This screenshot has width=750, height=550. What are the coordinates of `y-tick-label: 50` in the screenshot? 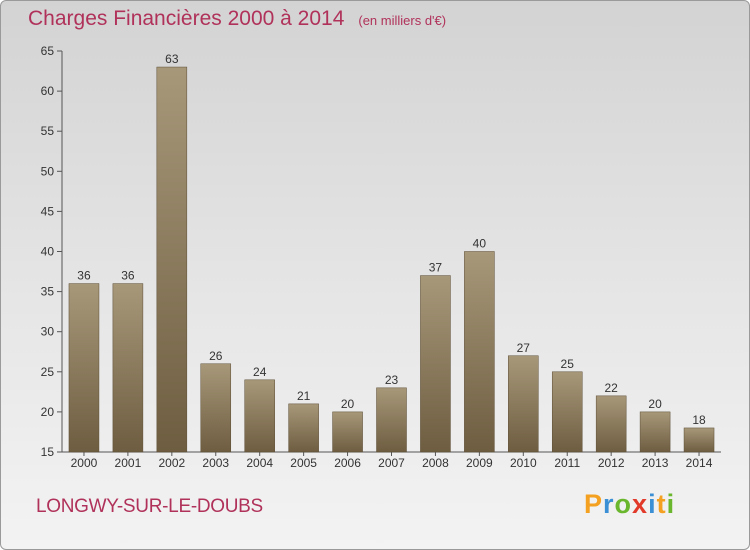 It's located at (48, 171).